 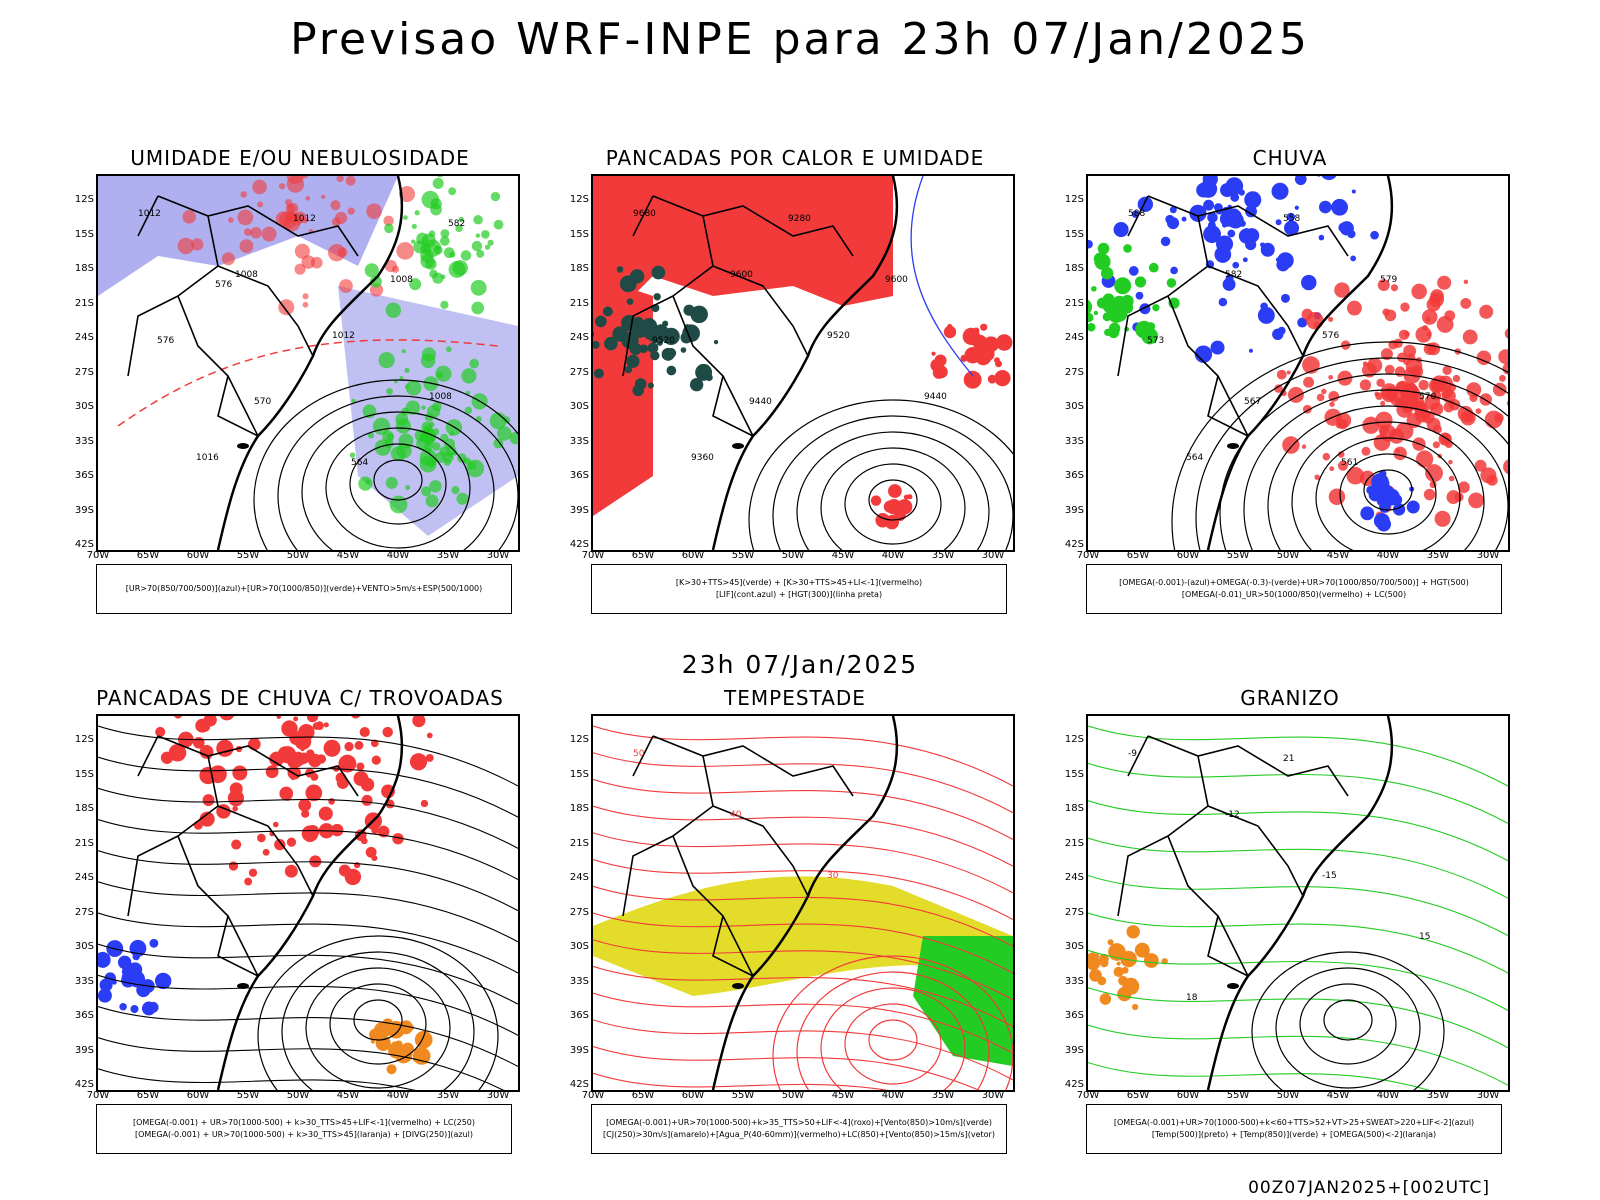 I want to click on temp-contour, so click(x=1348, y=1028).